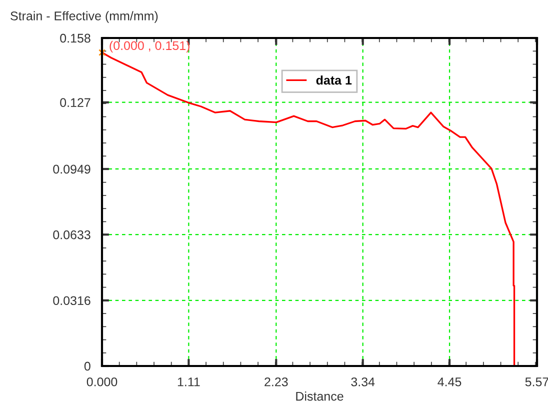 The image size is (548, 414). What do you see at coordinates (102, 381) in the screenshot?
I see `x-tick-label: 0.000` at bounding box center [102, 381].